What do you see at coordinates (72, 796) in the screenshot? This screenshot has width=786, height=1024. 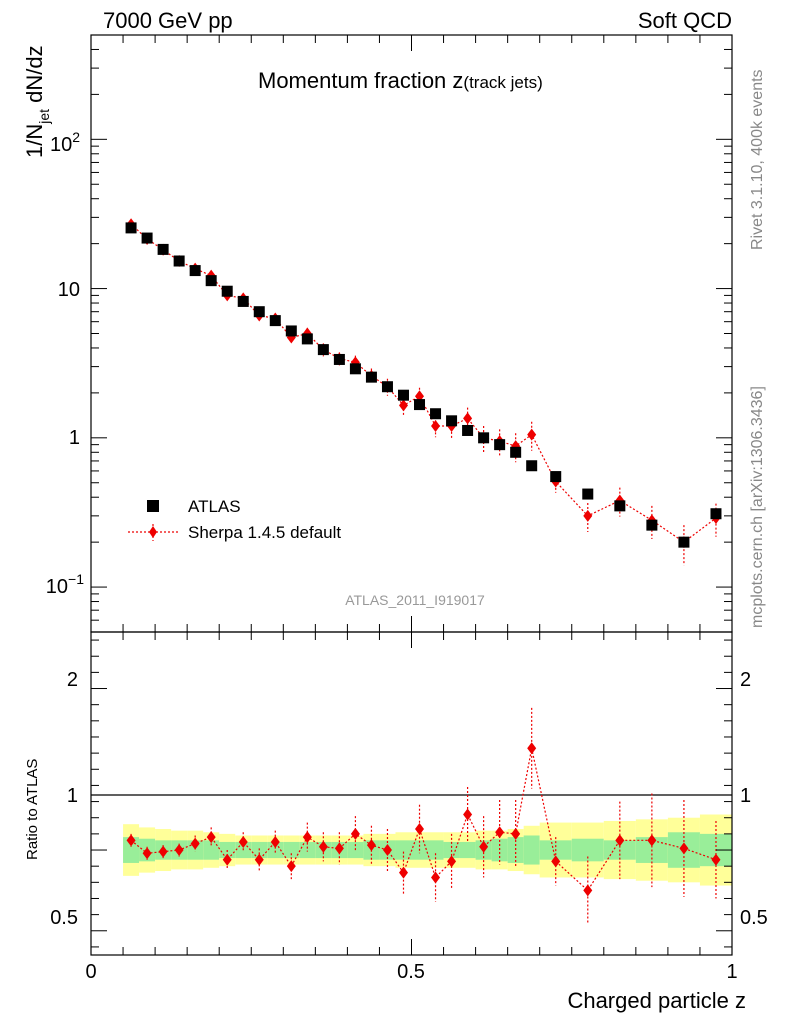 I see `ratio-y-tick-1-left: 1` at bounding box center [72, 796].